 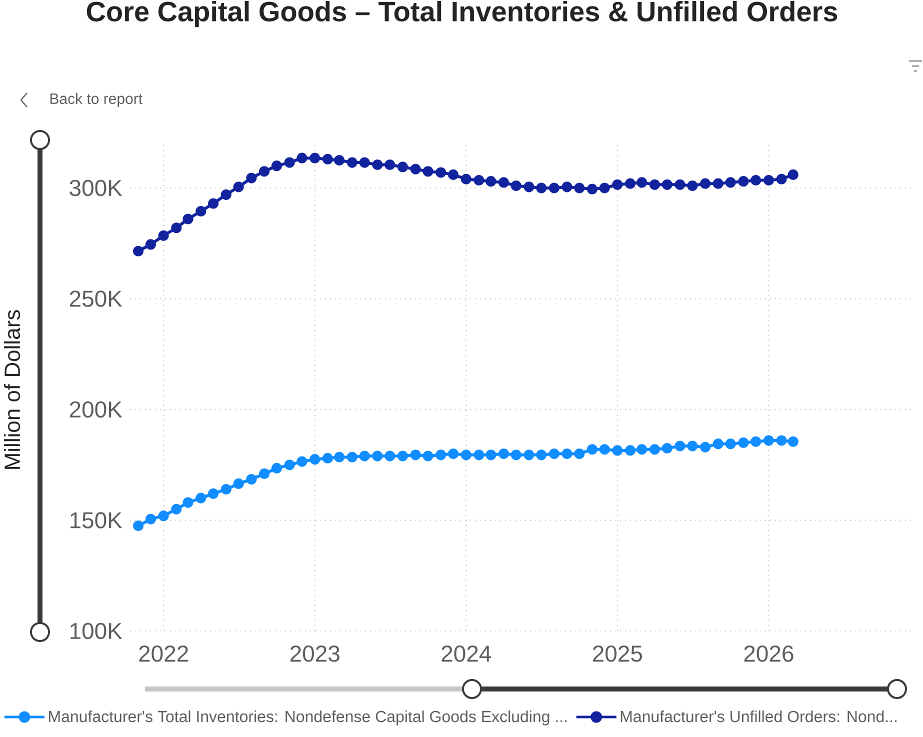 I want to click on x-tick-label: 2026, so click(x=769, y=654).